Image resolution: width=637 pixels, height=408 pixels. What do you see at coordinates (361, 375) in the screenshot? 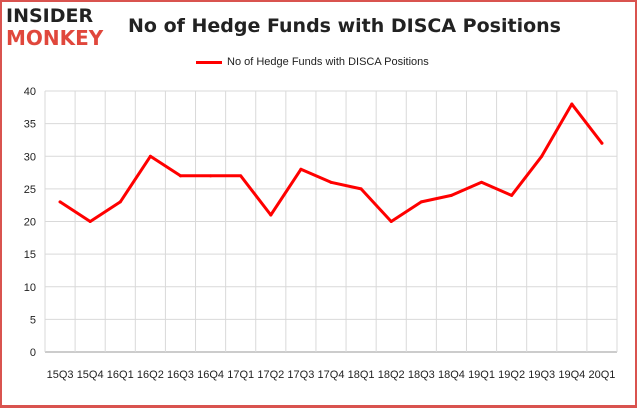
I see `x-tick-label: 18Q1` at bounding box center [361, 375].